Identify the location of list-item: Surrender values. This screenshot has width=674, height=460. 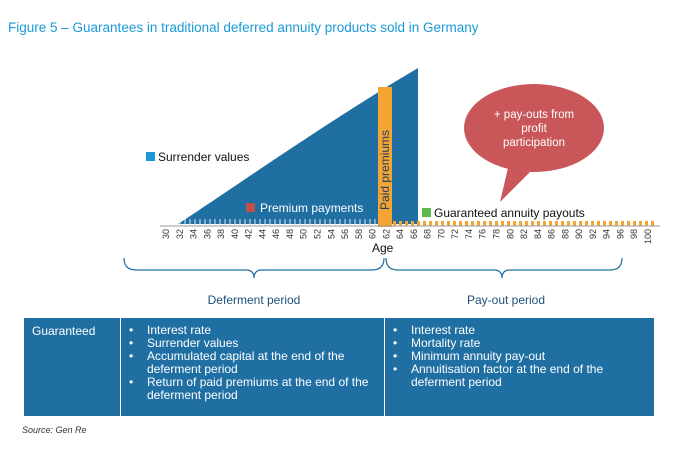
(251, 344).